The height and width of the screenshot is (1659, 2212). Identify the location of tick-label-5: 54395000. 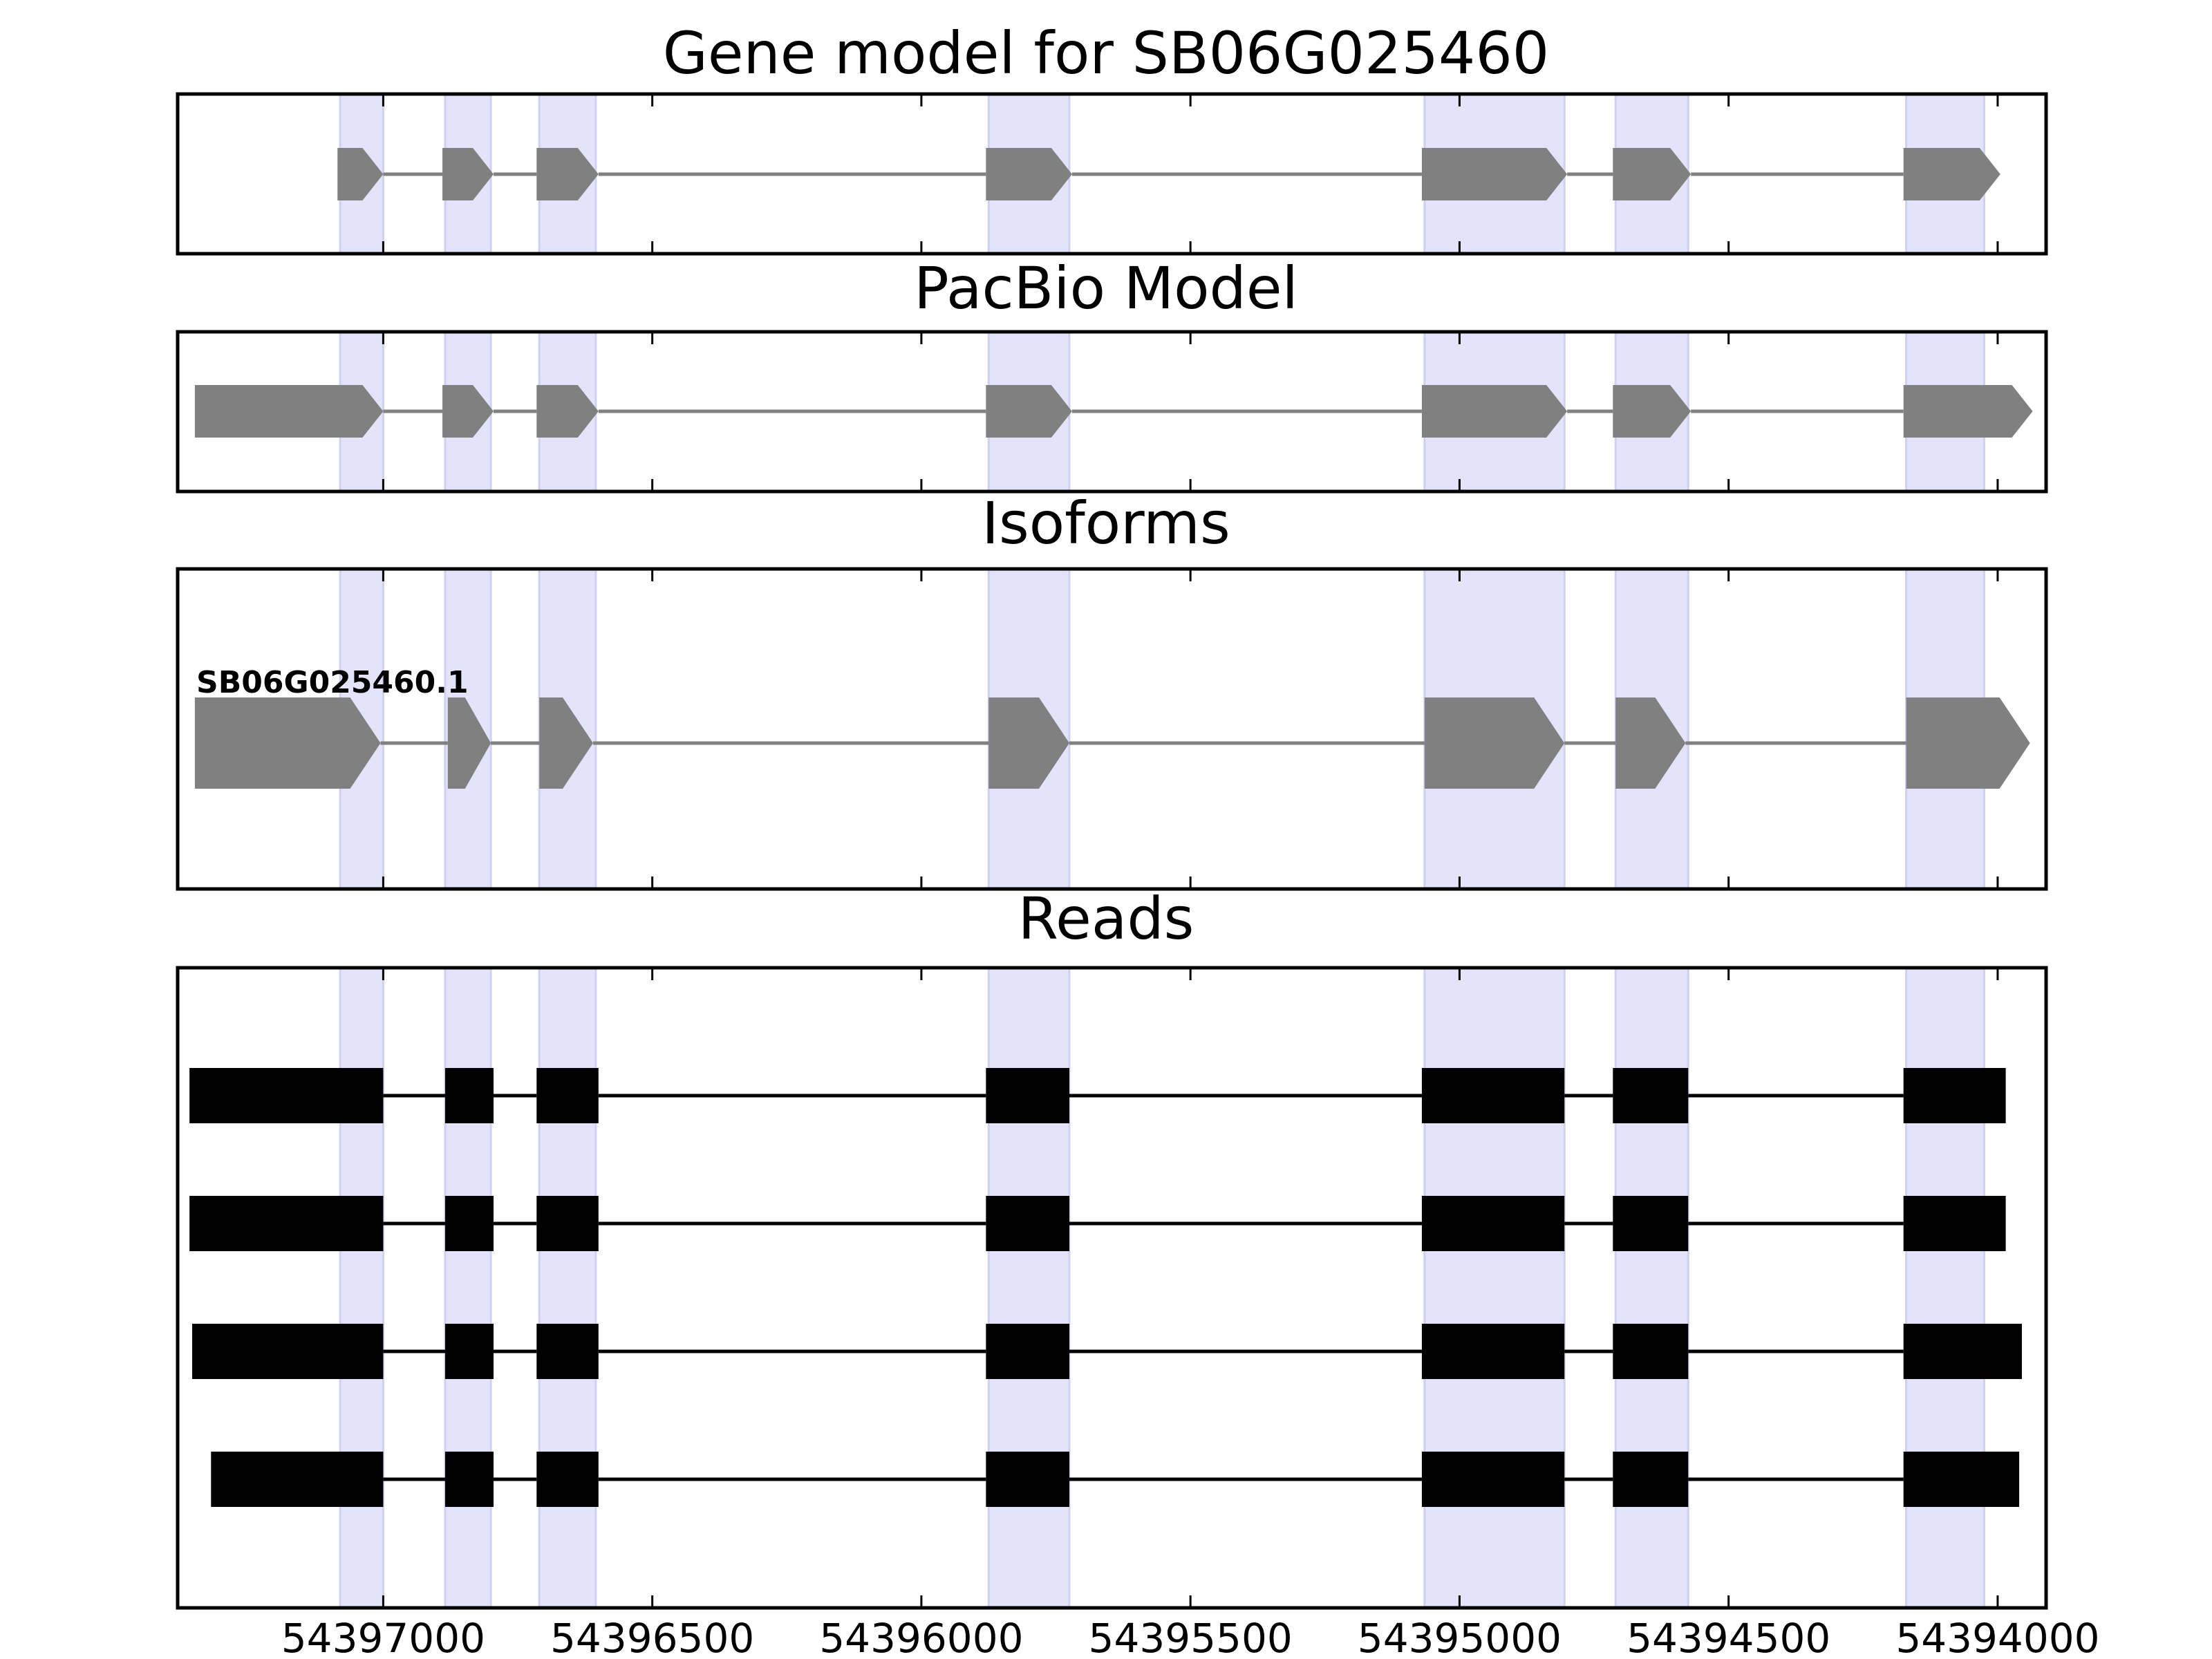
(1460, 1637).